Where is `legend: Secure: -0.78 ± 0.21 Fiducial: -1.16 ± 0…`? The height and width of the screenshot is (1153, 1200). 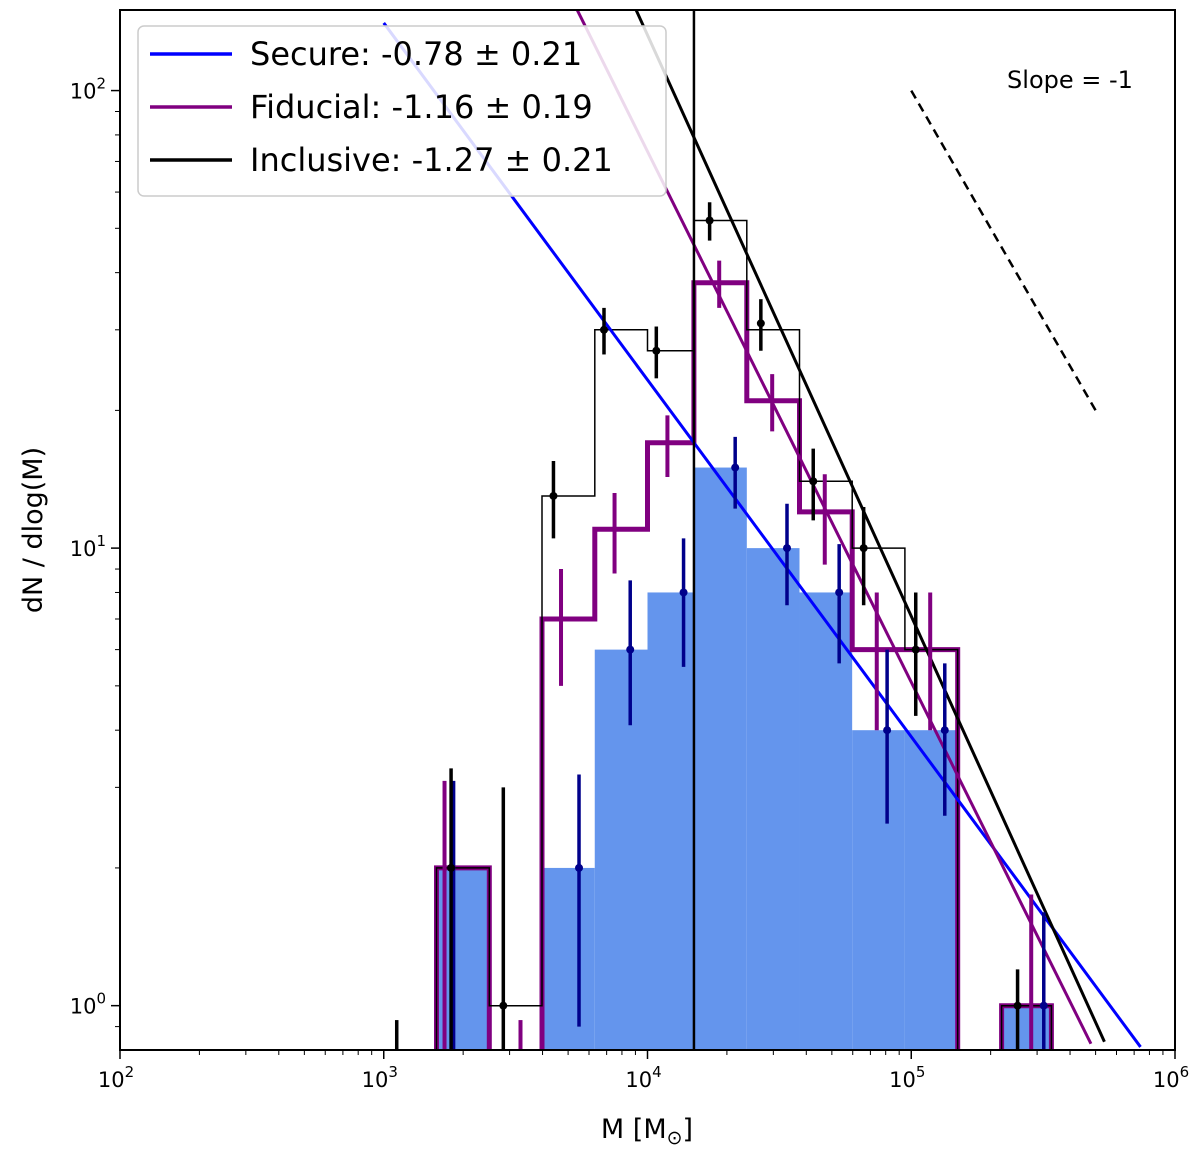
legend: Secure: -0.78 ± 0.21 Fiducial: -1.16 ± 0… is located at coordinates (402, 111).